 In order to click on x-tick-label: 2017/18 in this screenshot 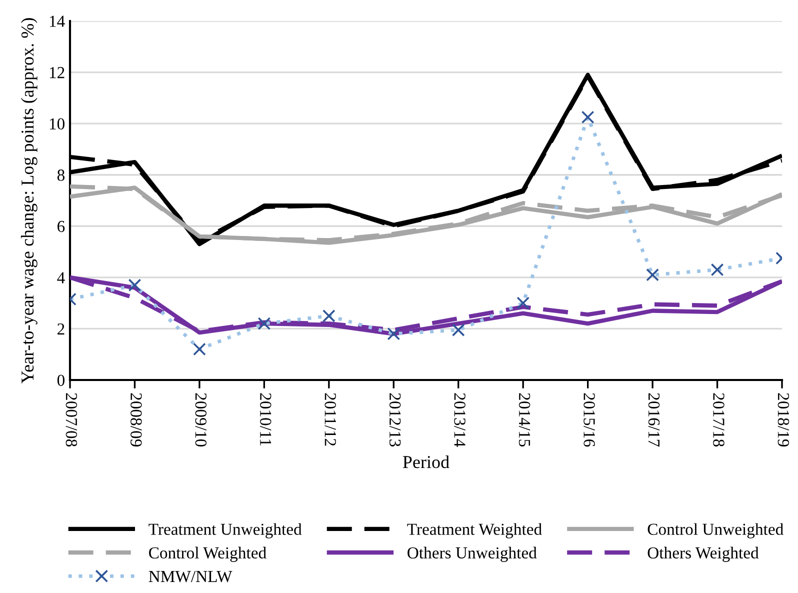, I will do `click(718, 419)`.